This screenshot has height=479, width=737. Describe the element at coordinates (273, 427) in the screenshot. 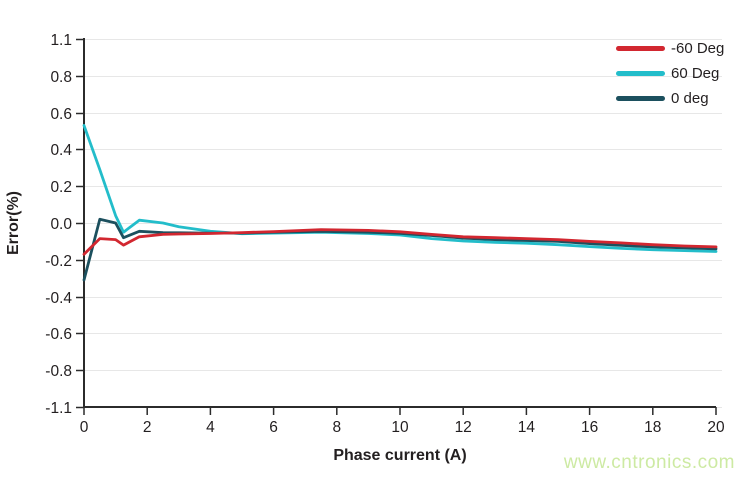

I see `x-tick-label: 6` at that location.